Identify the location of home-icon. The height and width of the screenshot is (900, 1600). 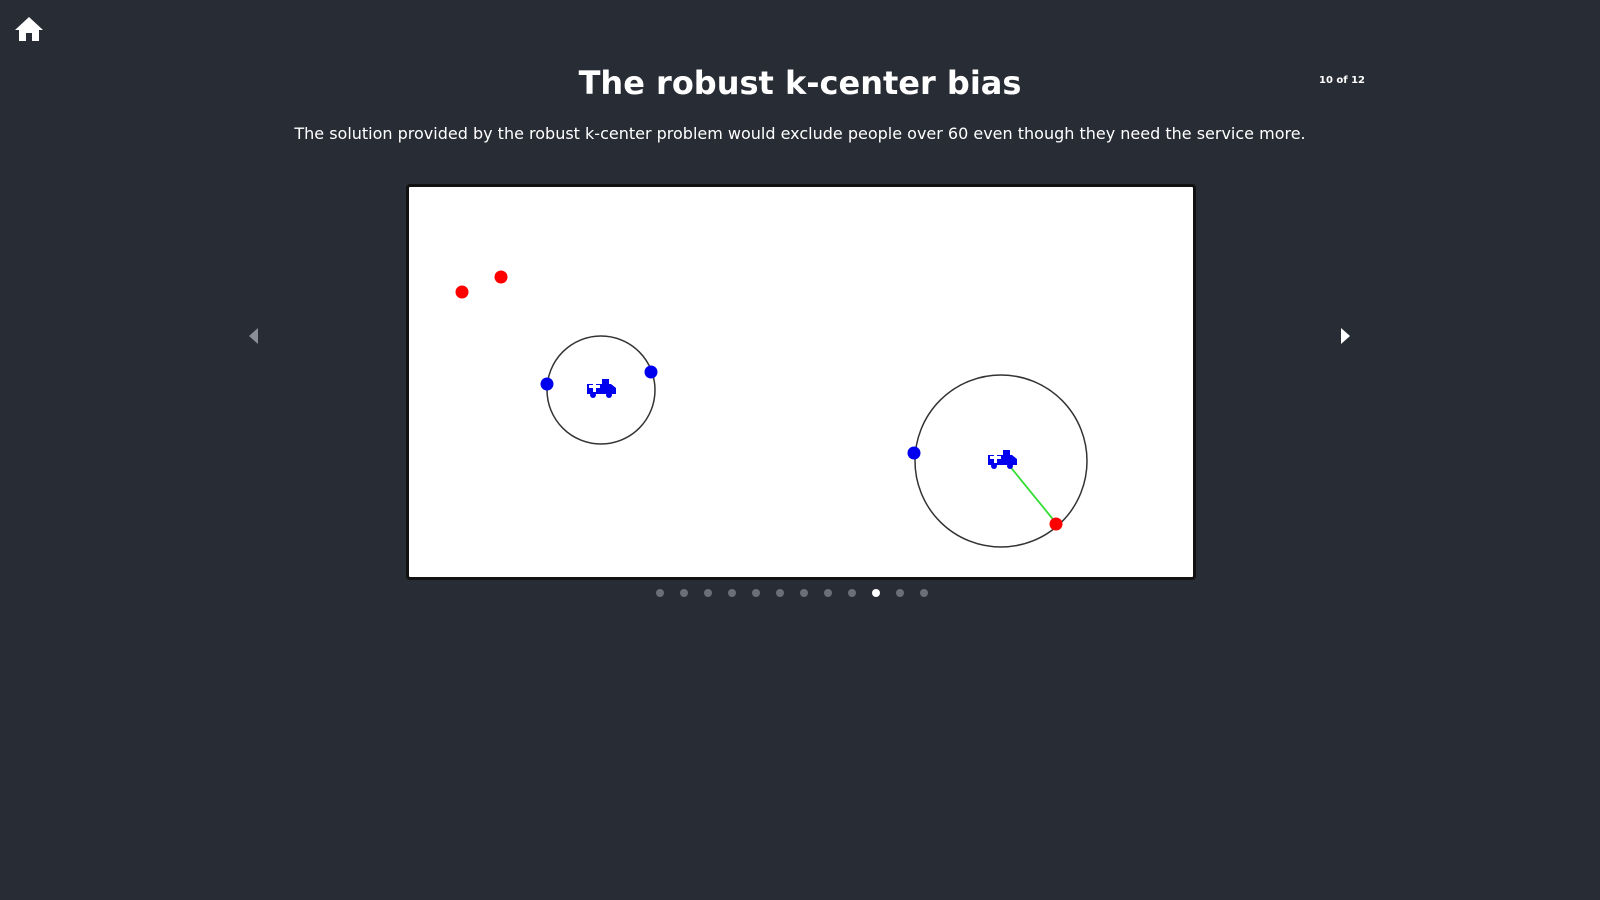
(29, 29).